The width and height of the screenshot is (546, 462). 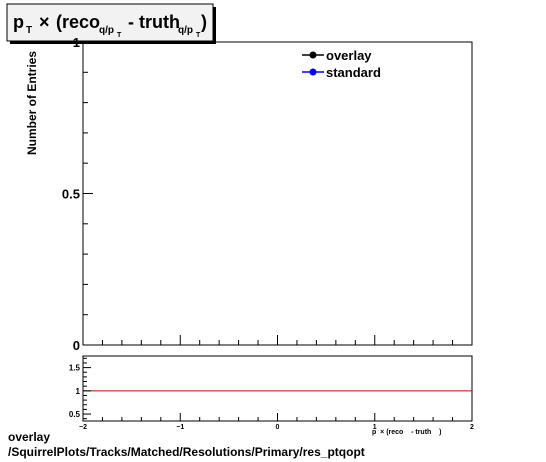 What do you see at coordinates (349, 55) in the screenshot?
I see `legend-label-overlay: overlay` at bounding box center [349, 55].